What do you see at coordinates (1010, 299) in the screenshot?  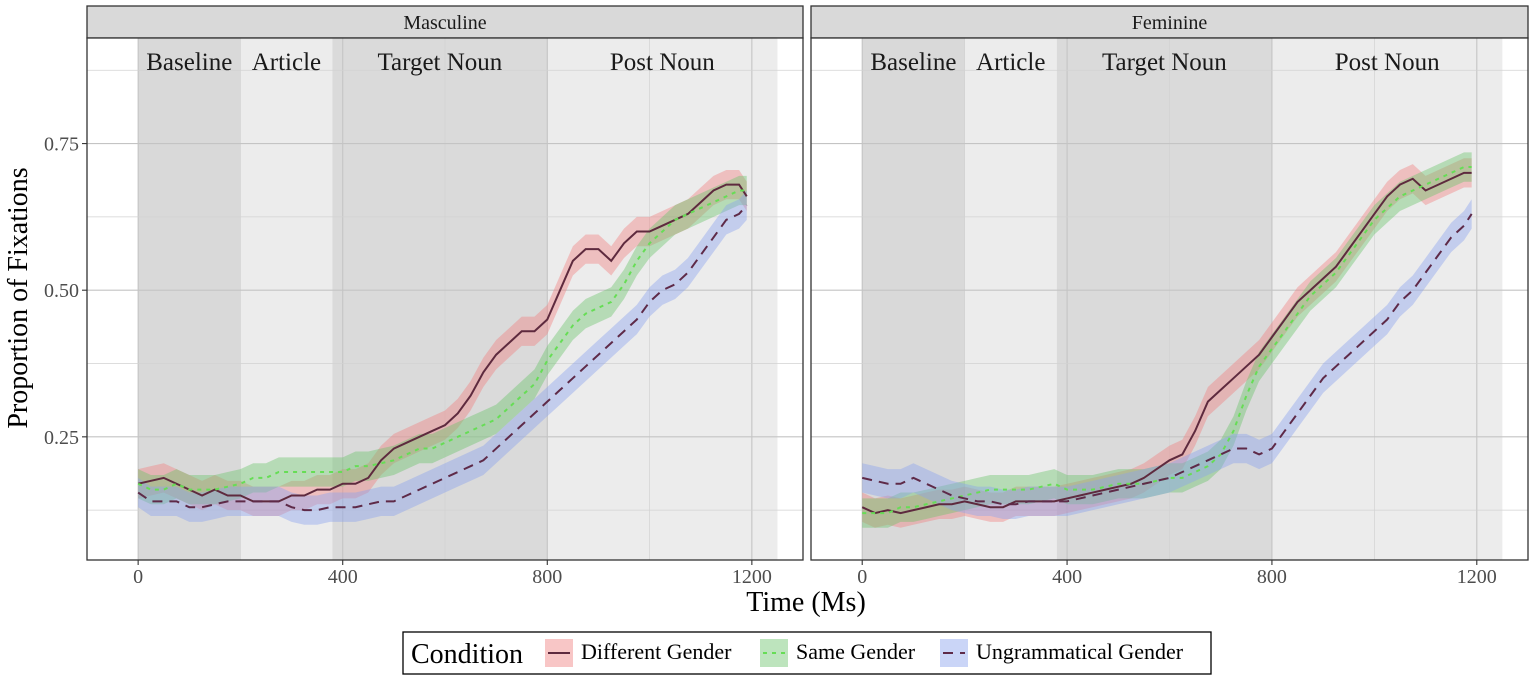 I see `region-article` at bounding box center [1010, 299].